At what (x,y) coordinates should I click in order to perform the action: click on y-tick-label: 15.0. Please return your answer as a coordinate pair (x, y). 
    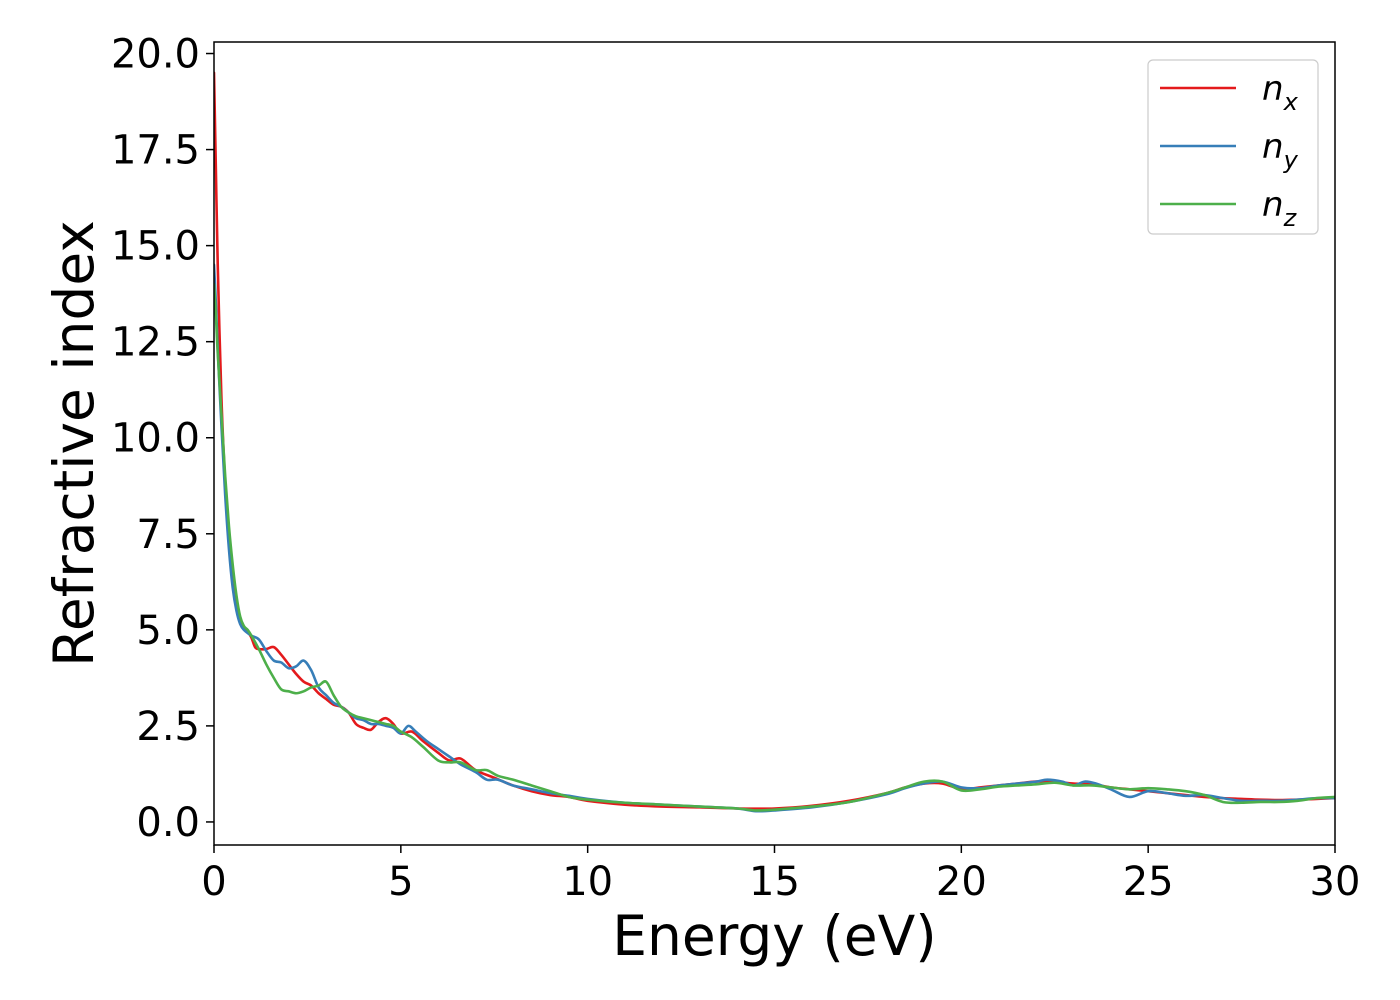
    Looking at the image, I should click on (155, 247).